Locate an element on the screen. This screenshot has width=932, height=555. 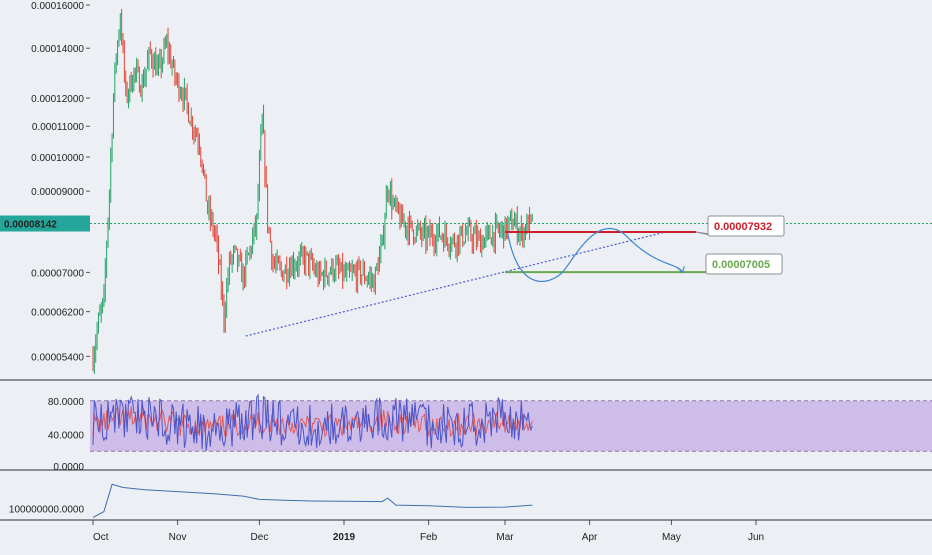
price-y-tick-label: 0.00007000 is located at coordinates (57, 273).